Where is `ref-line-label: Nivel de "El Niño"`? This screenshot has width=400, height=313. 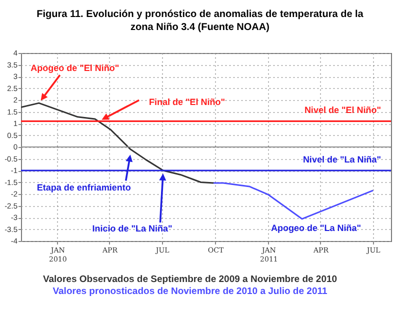
ref-line-label: Nivel de "El Niño" is located at coordinates (342, 110).